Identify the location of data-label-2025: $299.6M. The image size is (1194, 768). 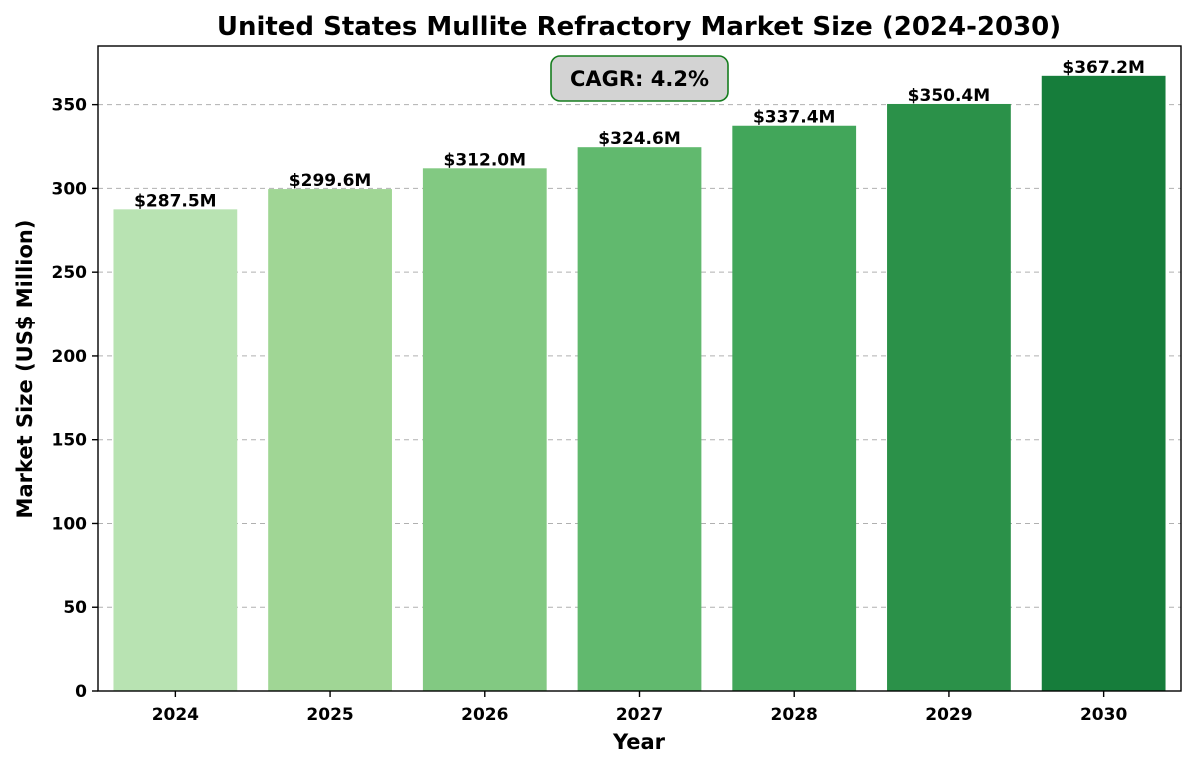
(330, 181).